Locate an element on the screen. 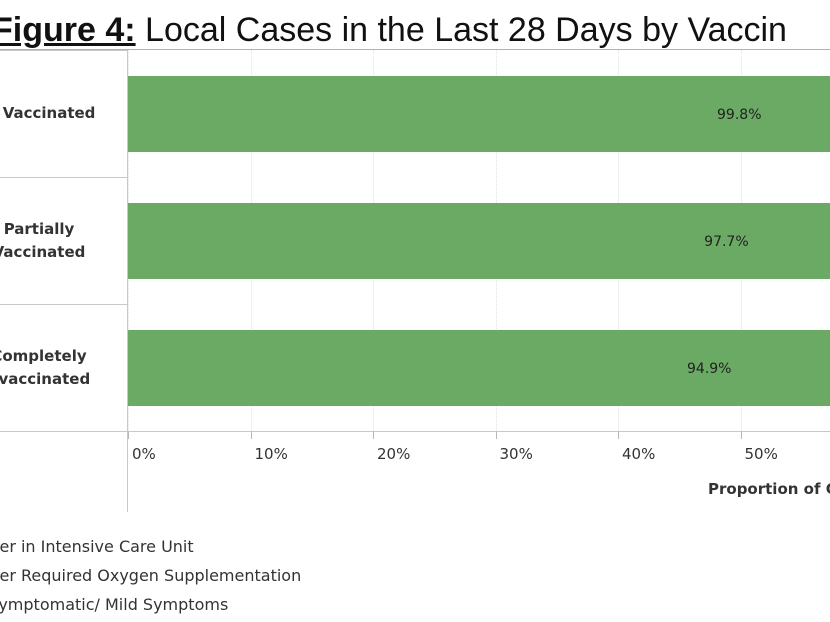 This screenshot has height=622, width=830. row-header-divider is located at coordinates (127, 281).